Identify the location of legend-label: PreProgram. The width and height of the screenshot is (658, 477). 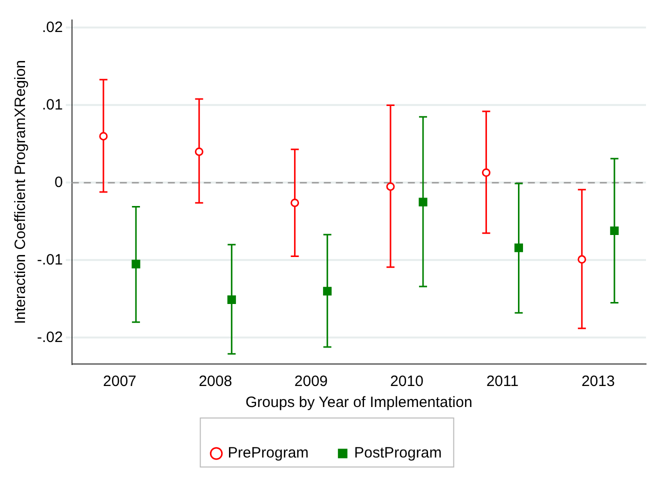
(268, 453).